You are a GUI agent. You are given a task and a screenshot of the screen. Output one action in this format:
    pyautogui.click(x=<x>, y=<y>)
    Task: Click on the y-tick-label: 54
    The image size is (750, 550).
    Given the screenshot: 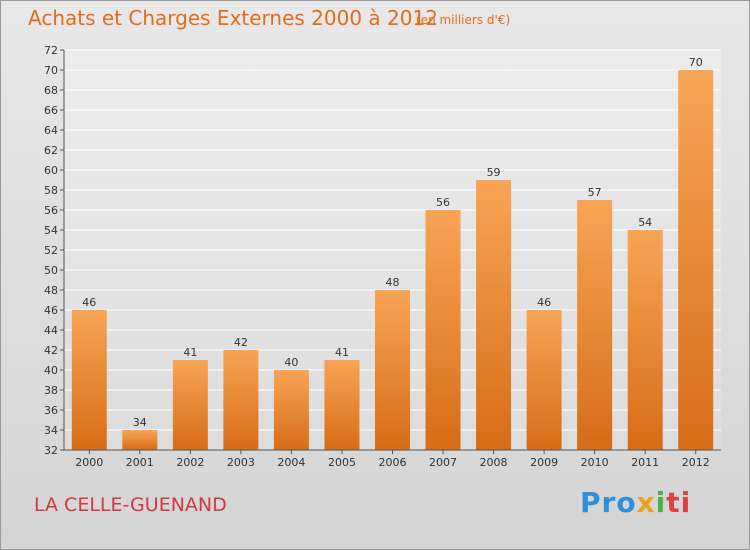 What is the action you would take?
    pyautogui.click(x=51, y=230)
    